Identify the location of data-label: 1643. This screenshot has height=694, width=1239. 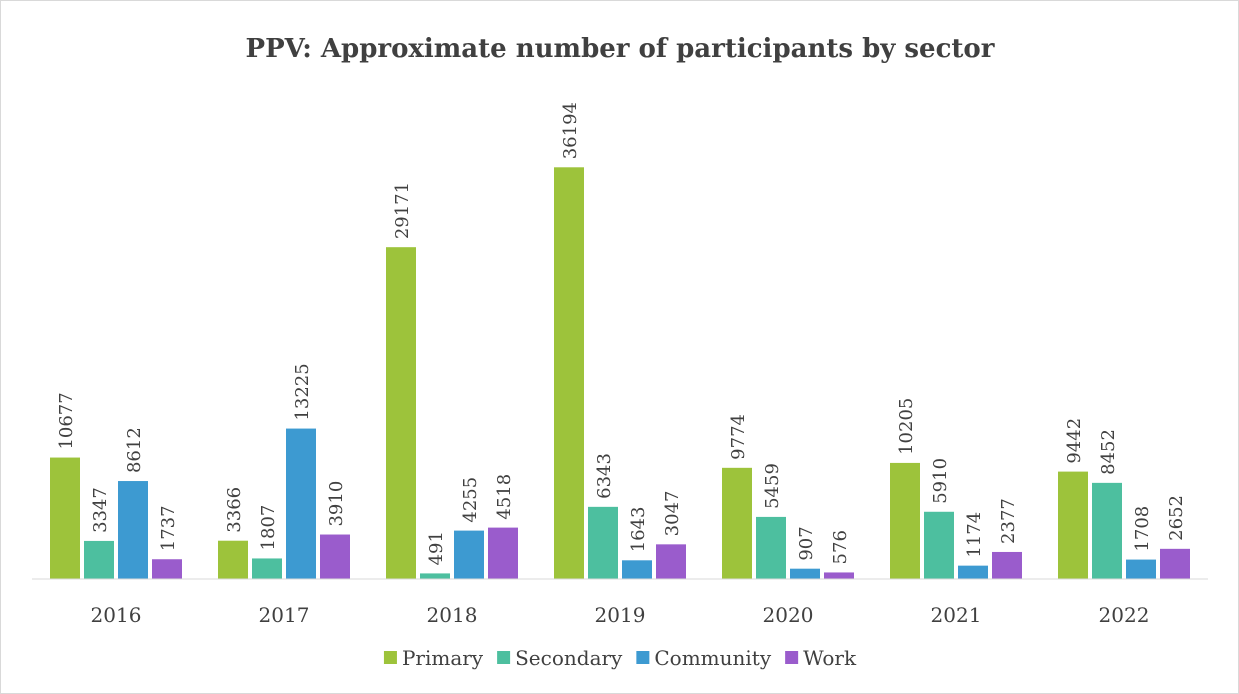
(638, 529).